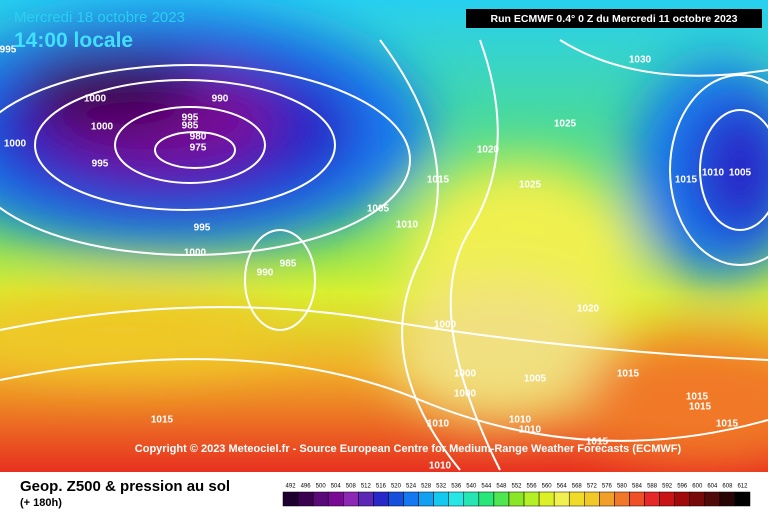  What do you see at coordinates (291, 487) in the screenshot?
I see `scale-label: 492` at bounding box center [291, 487].